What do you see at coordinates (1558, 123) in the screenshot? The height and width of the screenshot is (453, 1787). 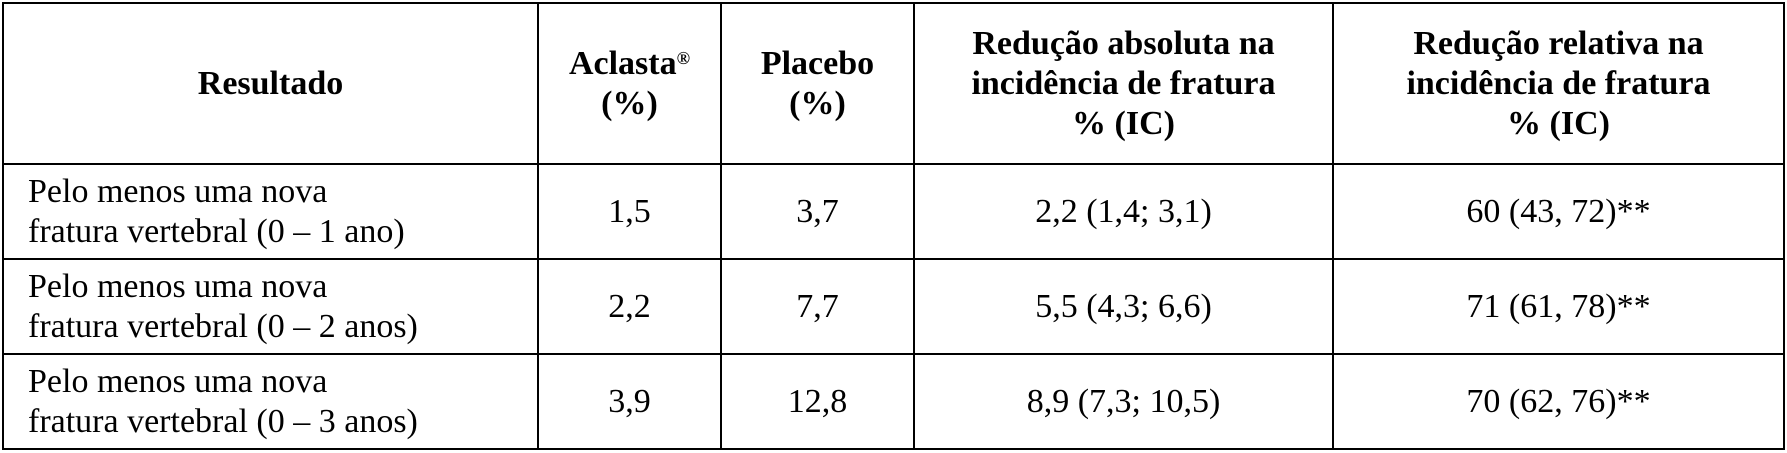 I see `header-relative-line3: % (IC)` at bounding box center [1558, 123].